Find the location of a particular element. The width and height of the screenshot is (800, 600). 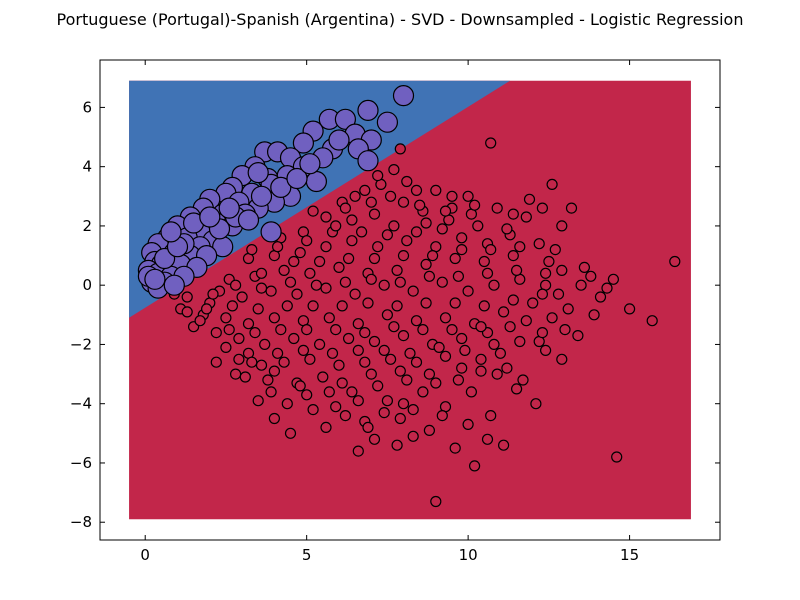

y-tick-label: 0 is located at coordinates (87, 285).